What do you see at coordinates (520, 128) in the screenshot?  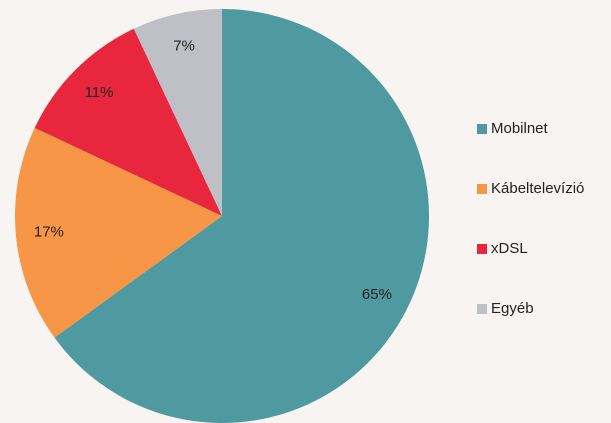 I see `legend-label: Mobilnet` at bounding box center [520, 128].